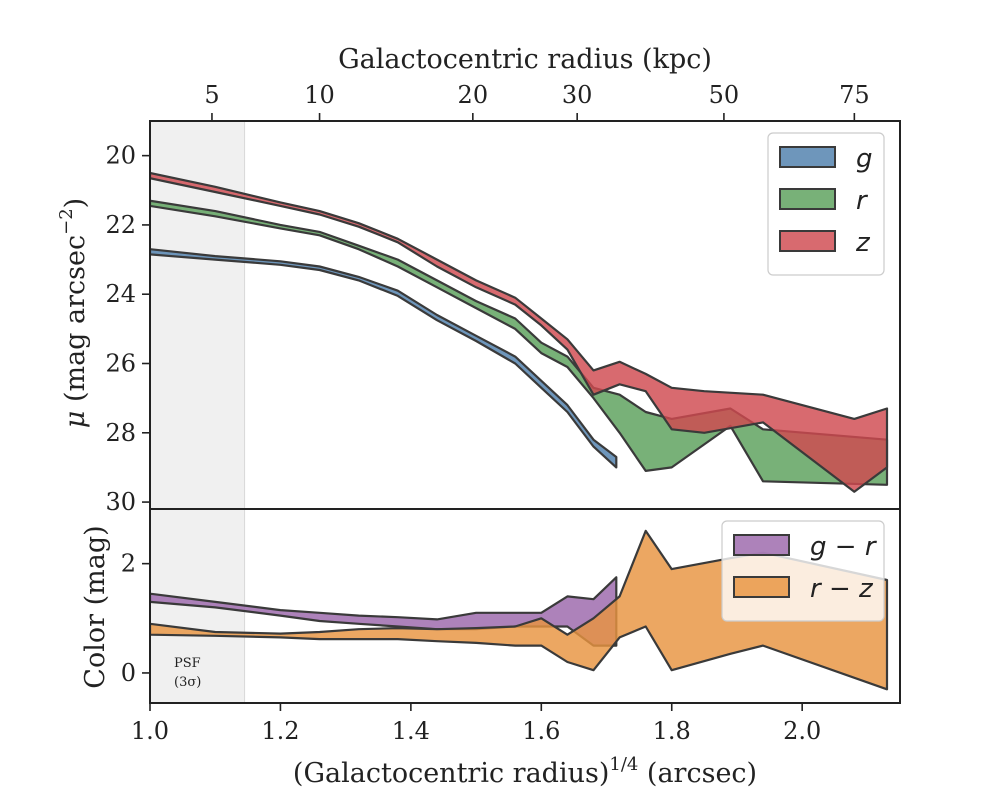  I want to click on x-tick-label: 1.6, so click(541, 731).